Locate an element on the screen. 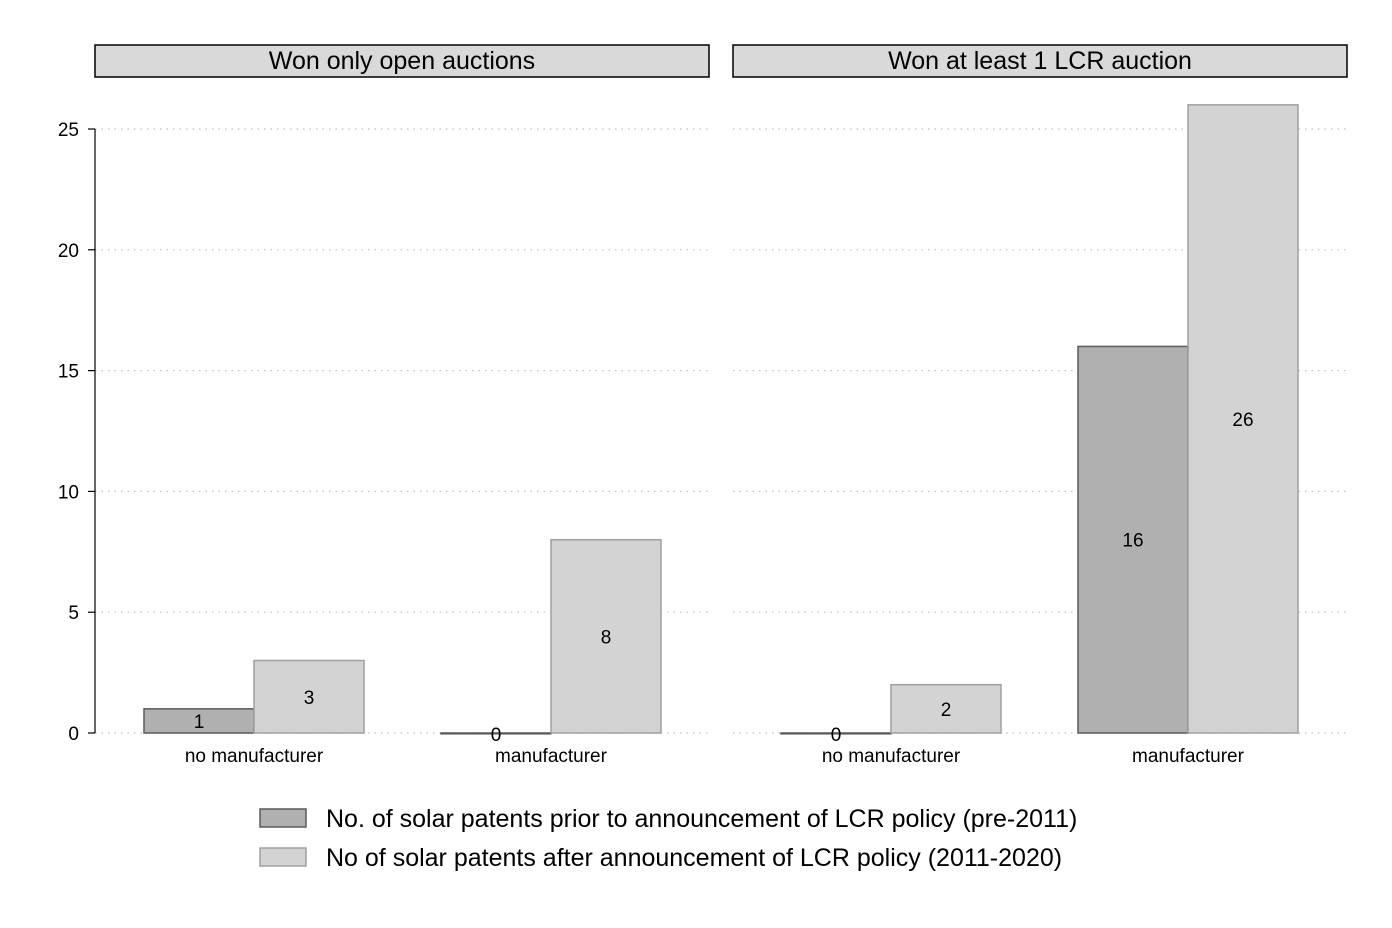 This screenshot has height=928, width=1392. y-tick-label: 20 is located at coordinates (68, 251).